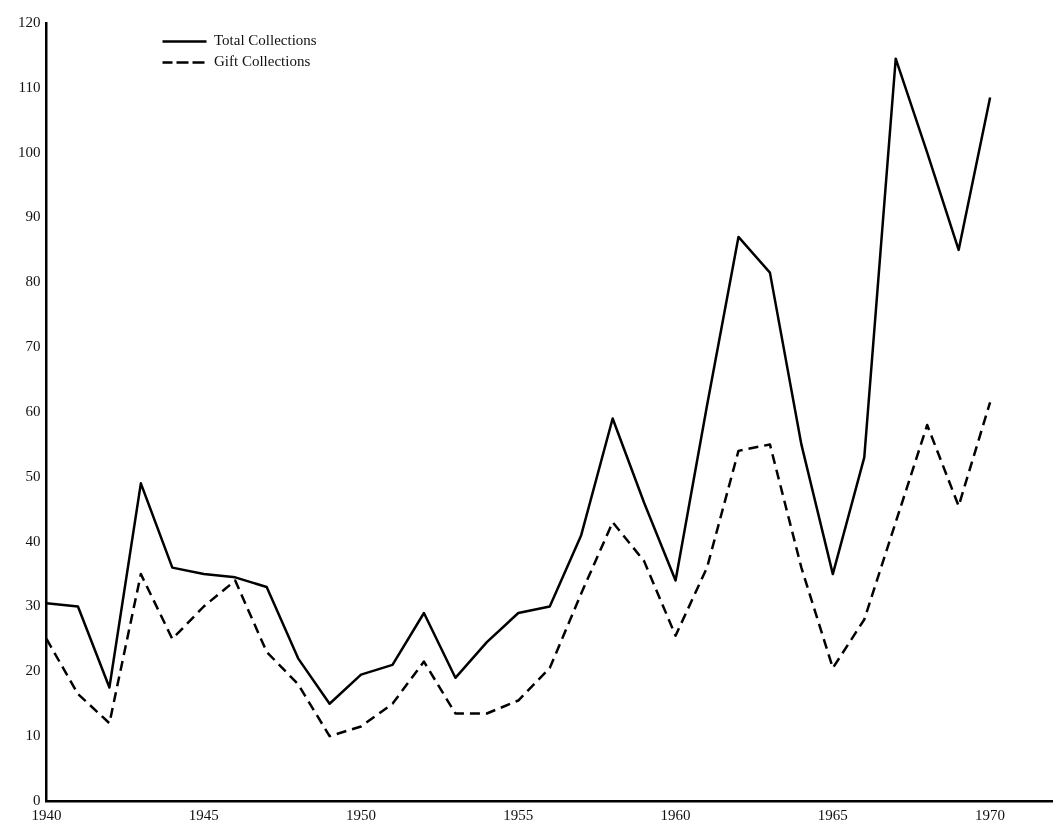 The image size is (1061, 839). I want to click on legend-label: Gift Collections, so click(262, 61).